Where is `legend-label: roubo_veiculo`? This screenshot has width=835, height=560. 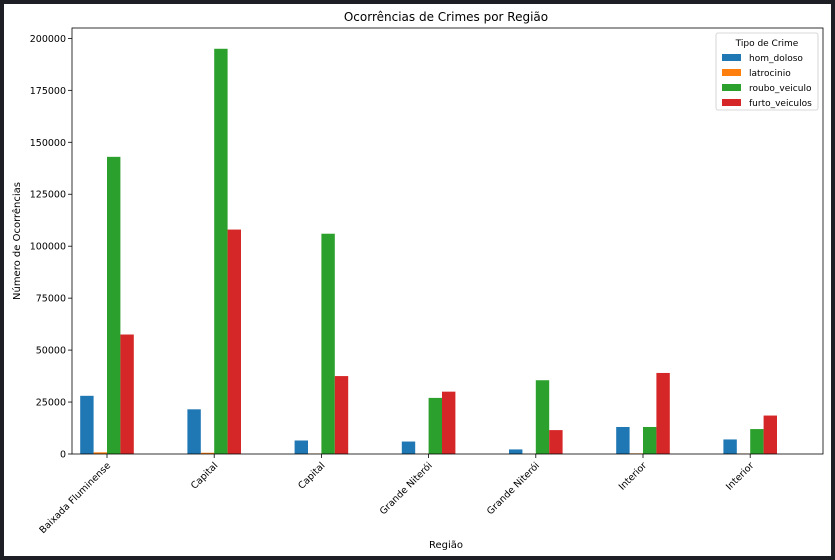 legend-label: roubo_veiculo is located at coordinates (780, 89).